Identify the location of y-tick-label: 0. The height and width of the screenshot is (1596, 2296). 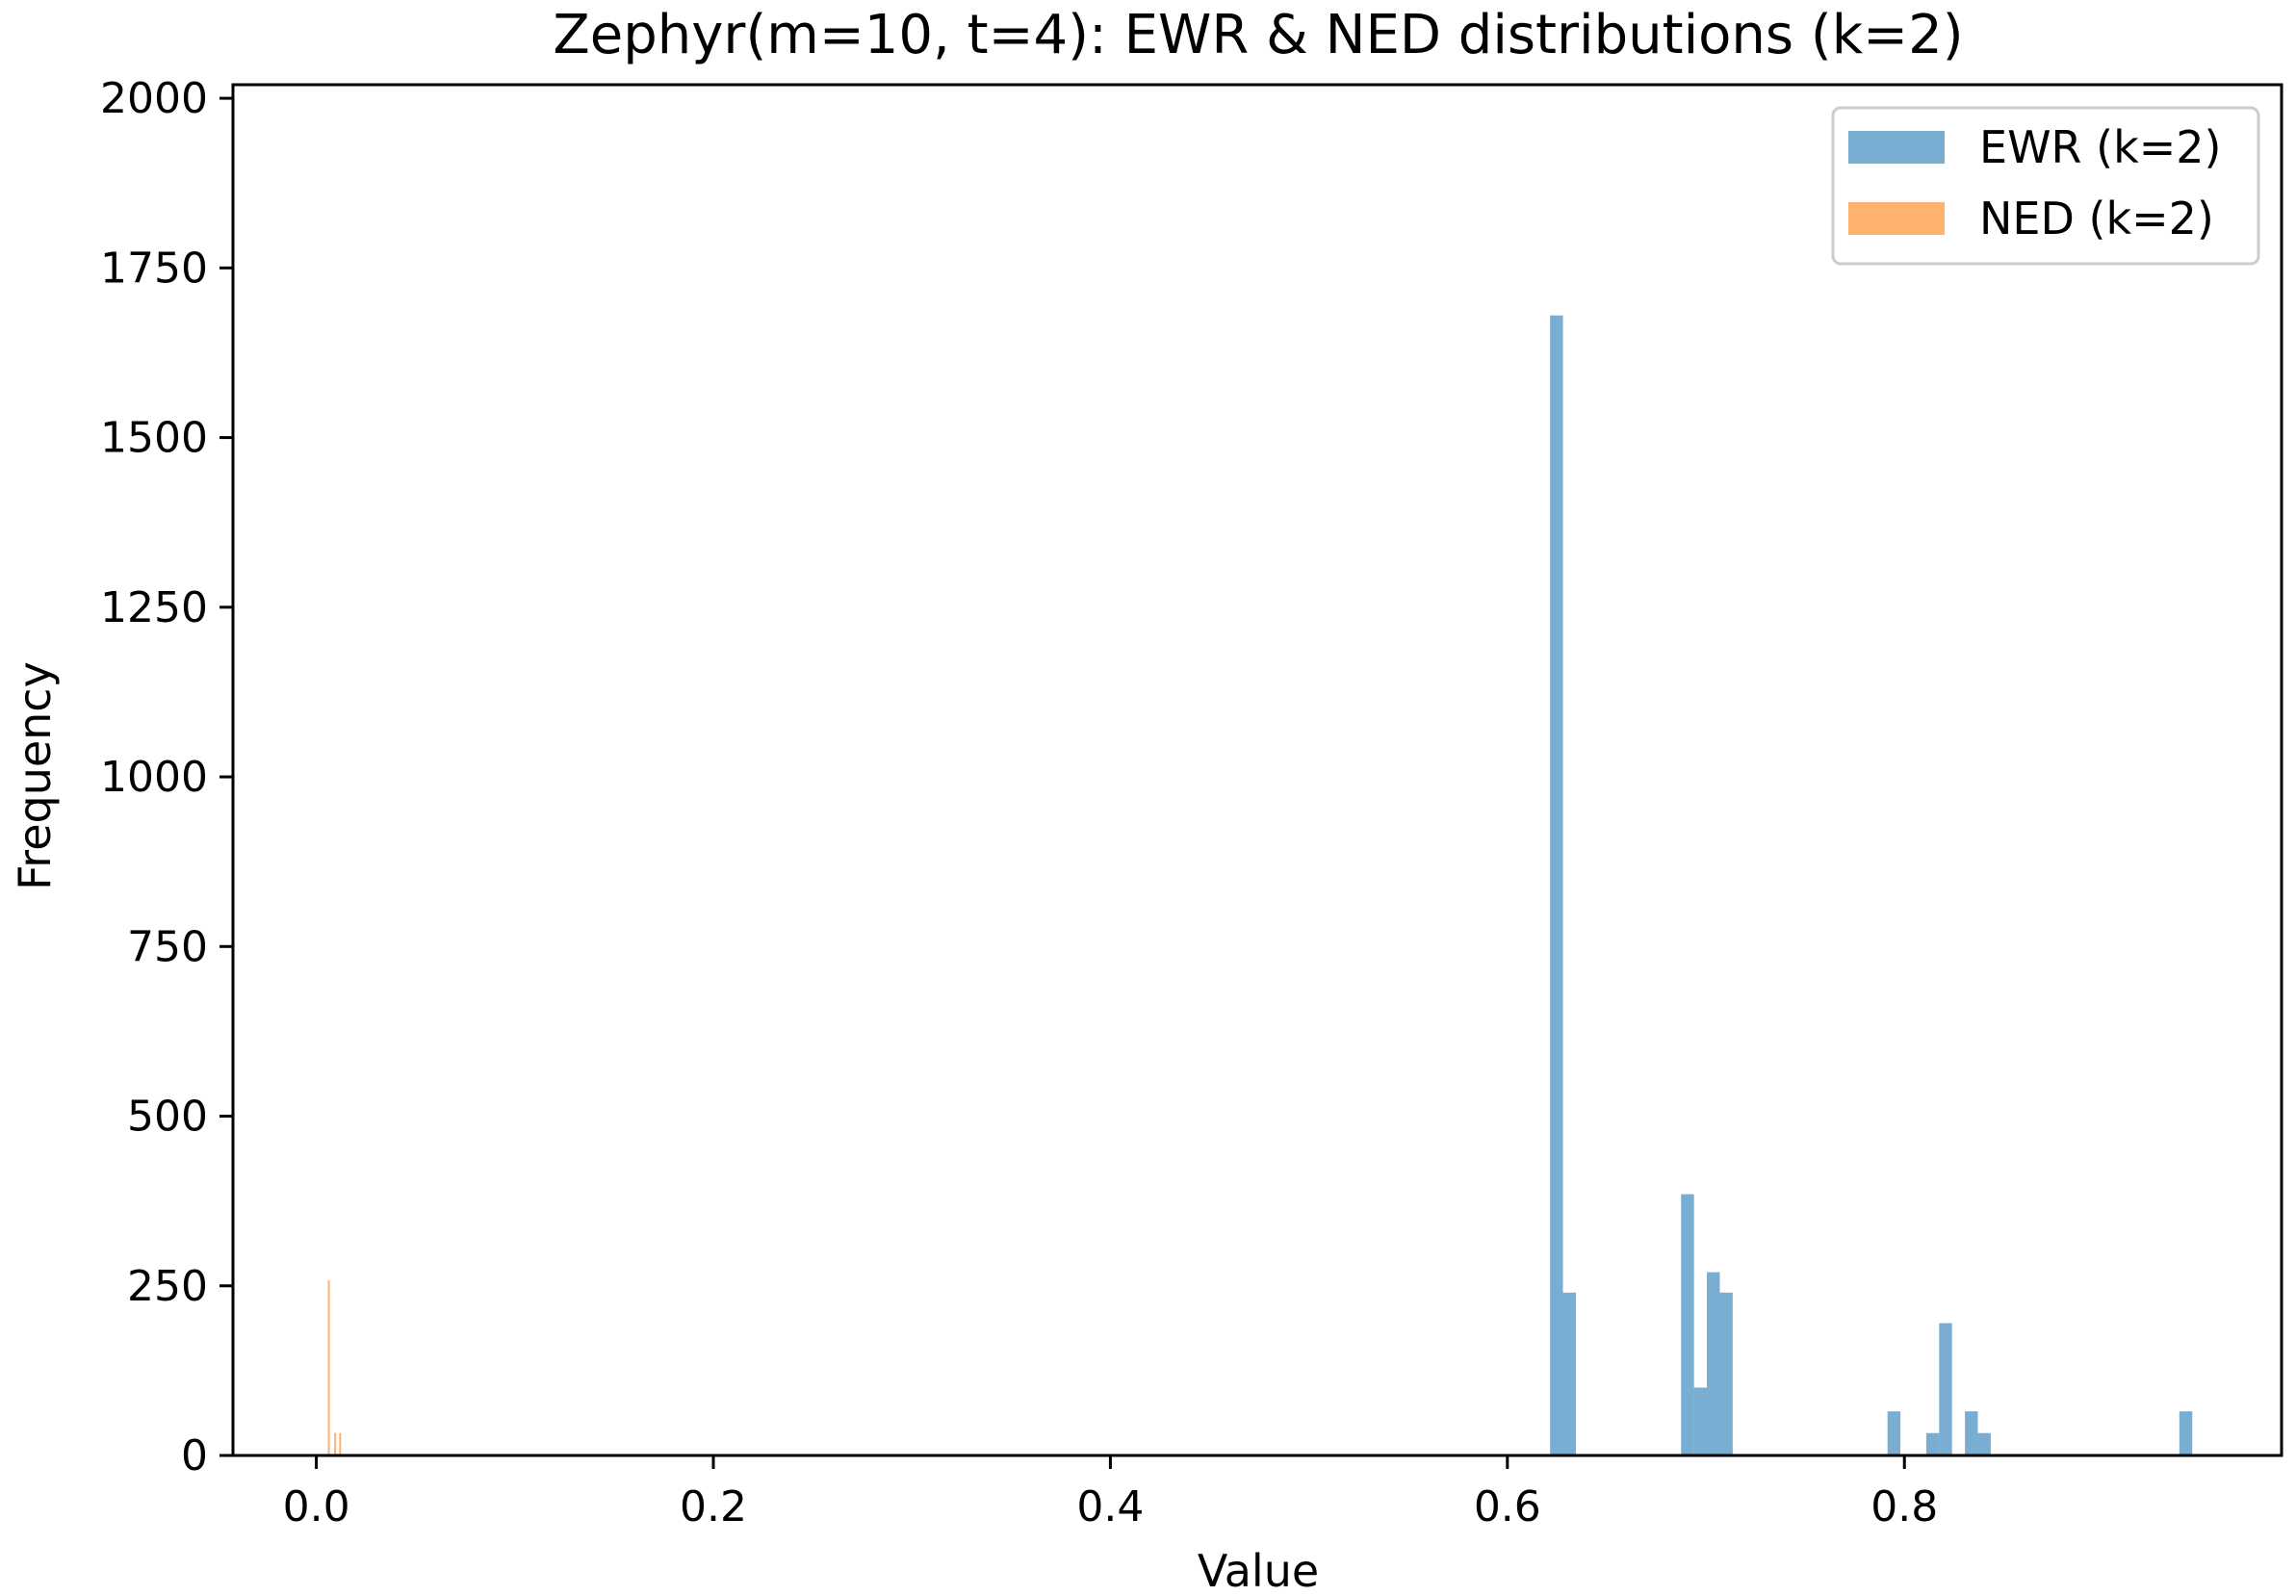
(194, 1455).